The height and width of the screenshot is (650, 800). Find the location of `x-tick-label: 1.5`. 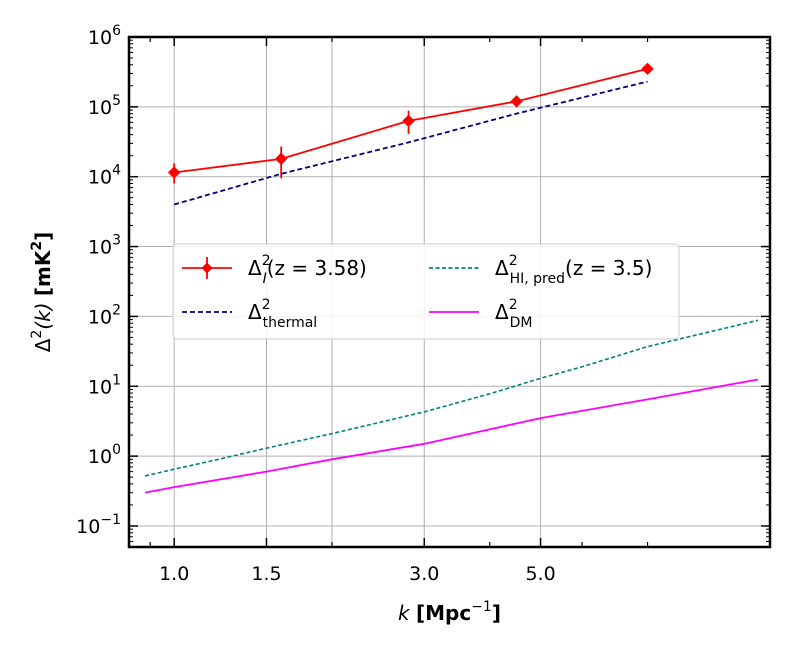

x-tick-label: 1.5 is located at coordinates (266, 574).